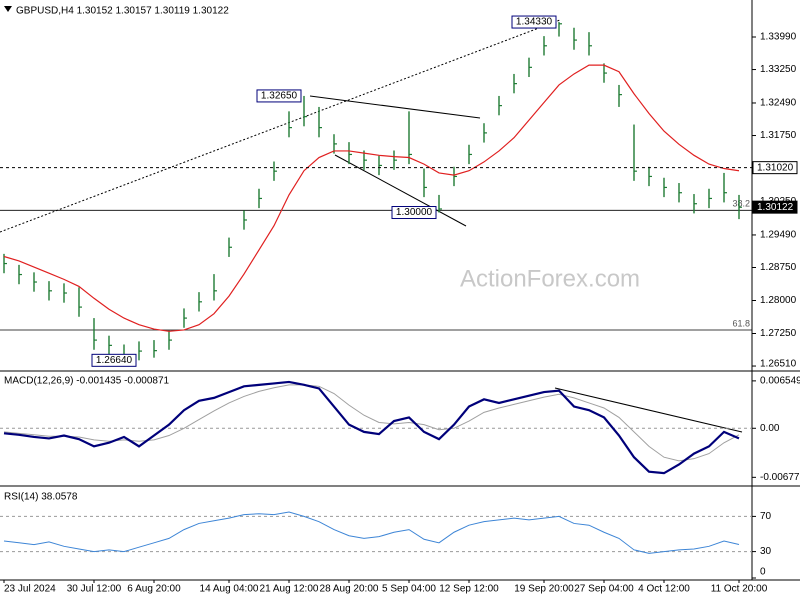 The width and height of the screenshot is (800, 600). What do you see at coordinates (766, 551) in the screenshot?
I see `y-tick-label: 30` at bounding box center [766, 551].